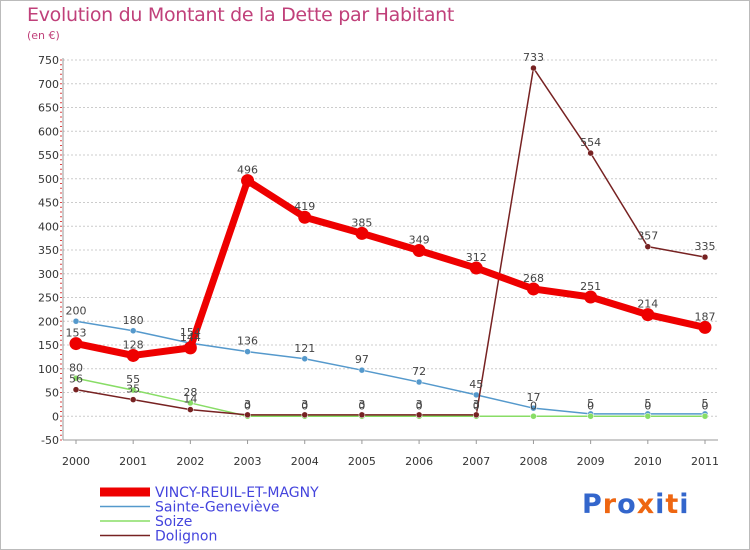 The width and height of the screenshot is (750, 550). I want to click on data-label-3-3: 3, so click(247, 404).